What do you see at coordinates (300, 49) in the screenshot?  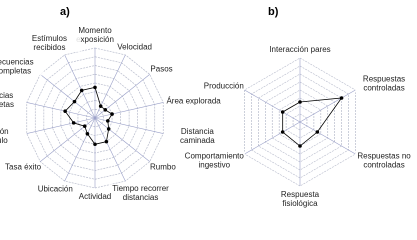 I see `axis-label: Interacción pares` at bounding box center [300, 49].